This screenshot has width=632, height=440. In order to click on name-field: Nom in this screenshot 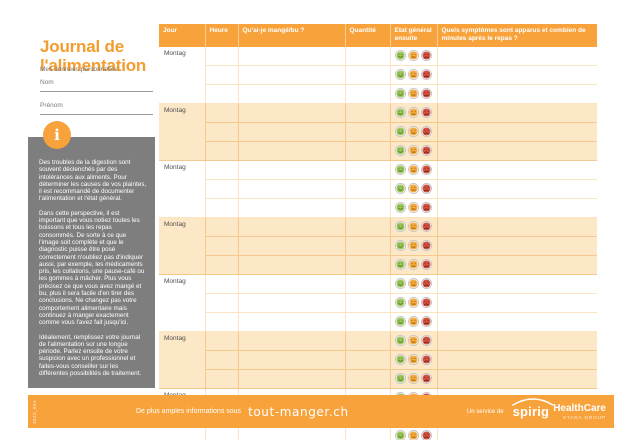, I will do `click(96, 85)`.